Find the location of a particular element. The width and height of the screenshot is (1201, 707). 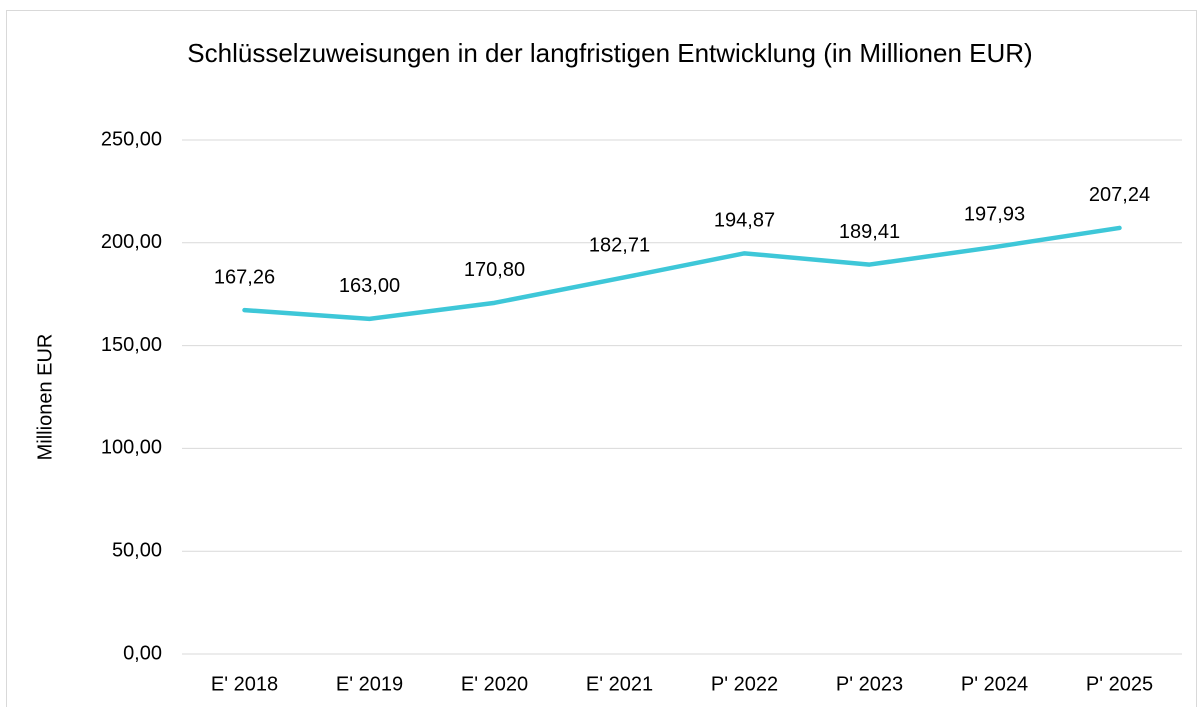

x-tick-label: E' 2018 is located at coordinates (244, 684).